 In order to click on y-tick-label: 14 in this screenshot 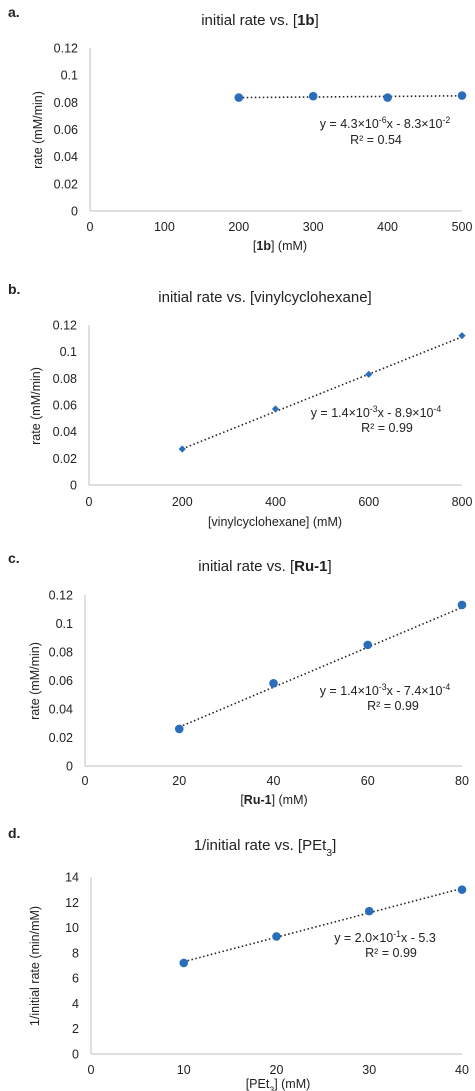, I will do `click(72, 878)`.